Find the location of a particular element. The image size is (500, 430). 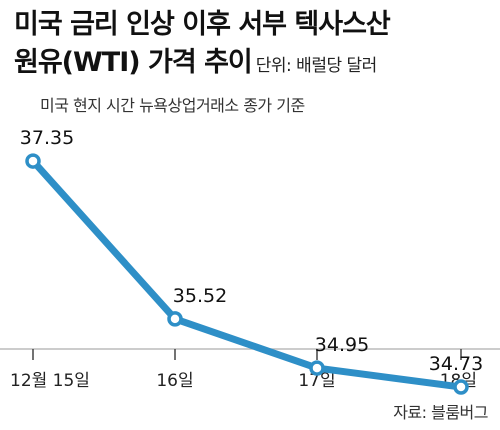

title-line-2-text: 원유(WTI) 가격 추이 is located at coordinates (133, 62).